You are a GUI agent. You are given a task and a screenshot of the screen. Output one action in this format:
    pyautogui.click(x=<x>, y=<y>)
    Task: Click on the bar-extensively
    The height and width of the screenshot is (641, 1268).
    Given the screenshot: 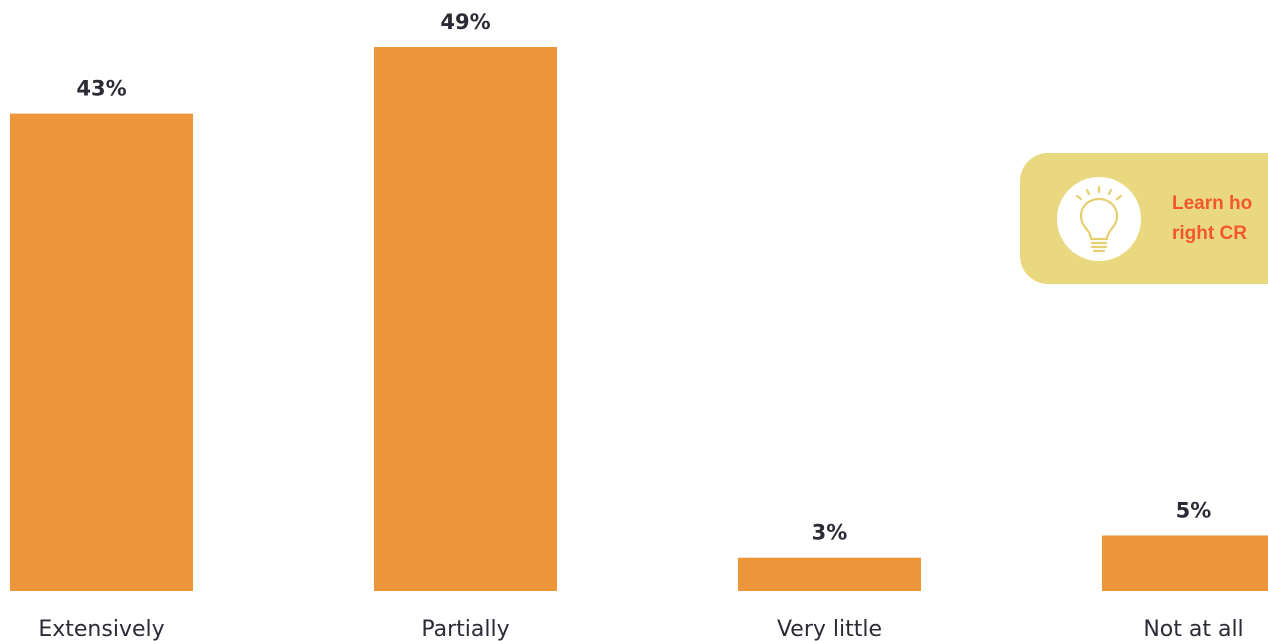 What is the action you would take?
    pyautogui.click(x=101, y=352)
    